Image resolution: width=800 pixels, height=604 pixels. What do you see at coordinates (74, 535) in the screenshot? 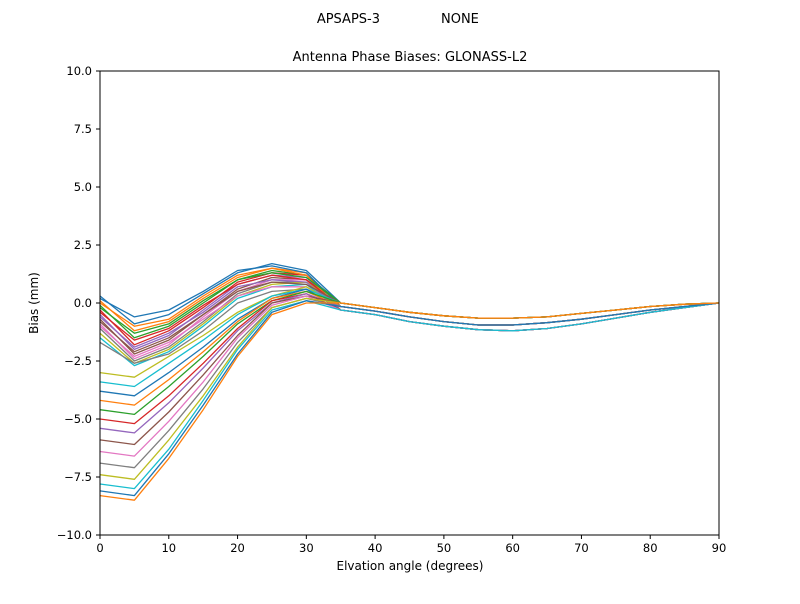
I see `y-tick-label: −10.0` at bounding box center [74, 535].